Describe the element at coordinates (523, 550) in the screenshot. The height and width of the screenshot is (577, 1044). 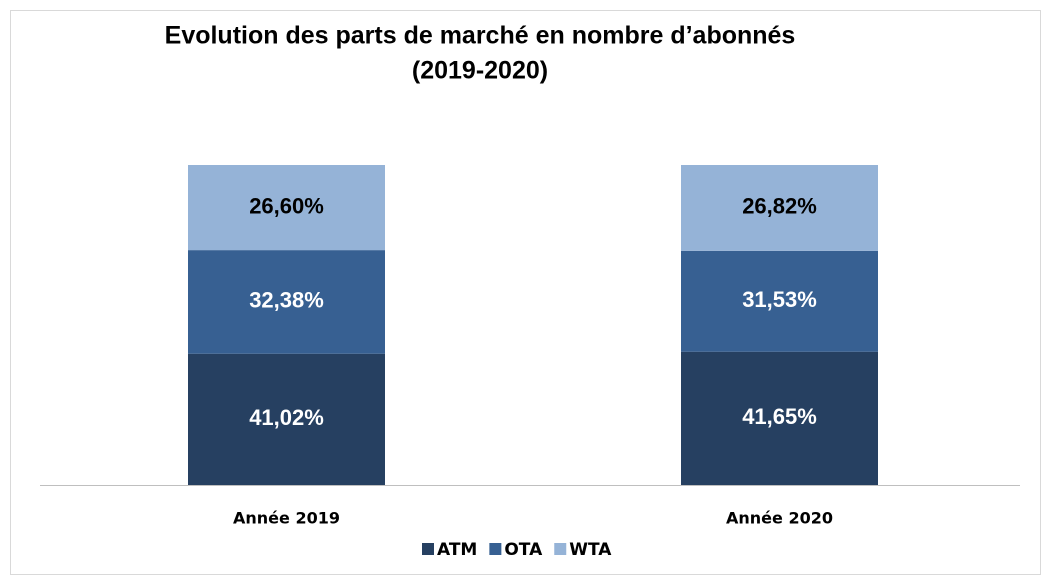
I see `legend-label: OTA` at that location.